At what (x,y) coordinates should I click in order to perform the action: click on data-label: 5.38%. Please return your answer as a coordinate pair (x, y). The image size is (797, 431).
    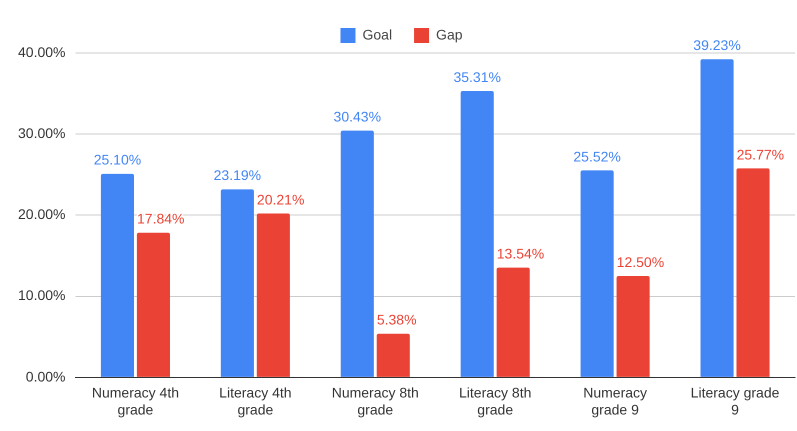
    Looking at the image, I should click on (396, 320).